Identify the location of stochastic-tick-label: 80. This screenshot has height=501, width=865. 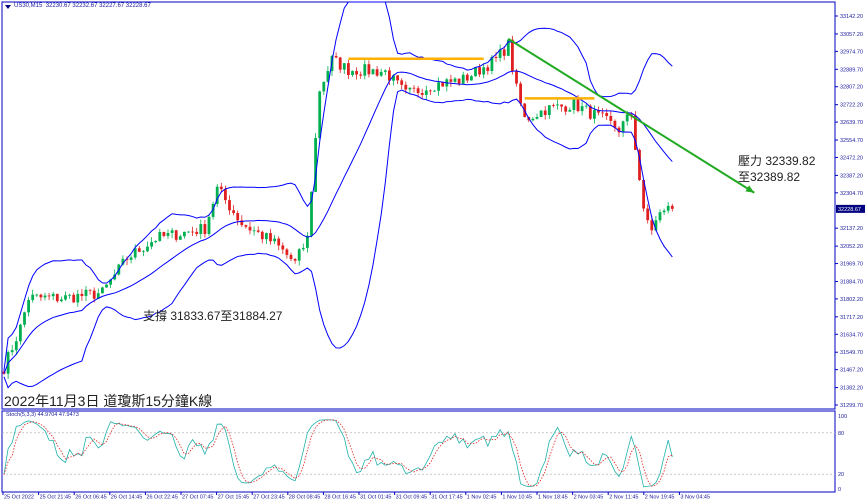
(841, 434).